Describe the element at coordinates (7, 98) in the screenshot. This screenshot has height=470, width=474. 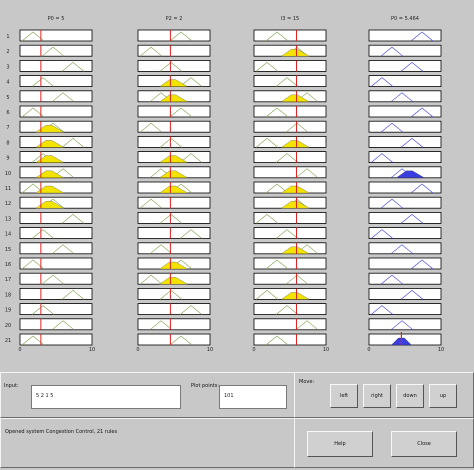
I see `rule-number: 5` at that location.